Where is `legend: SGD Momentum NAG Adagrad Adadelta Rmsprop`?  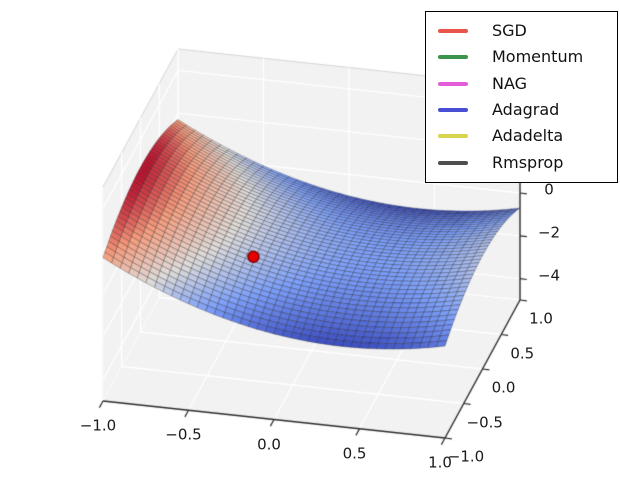
legend: SGD Momentum NAG Adagrad Adadelta Rmsprop is located at coordinates (521, 97).